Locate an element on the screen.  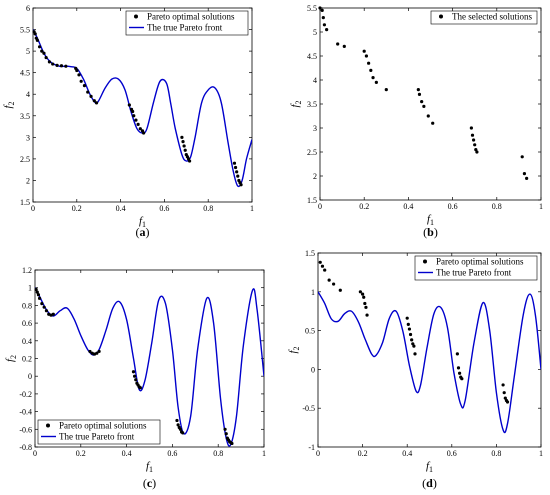
y-tick-label: 0.5 is located at coordinates (310, 331).